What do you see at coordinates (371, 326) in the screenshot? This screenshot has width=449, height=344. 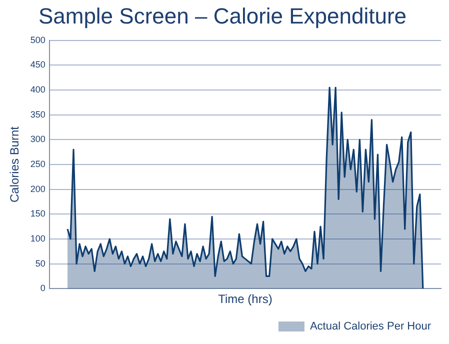 I see `legend-label: Actual Calories Per Hour` at bounding box center [371, 326].